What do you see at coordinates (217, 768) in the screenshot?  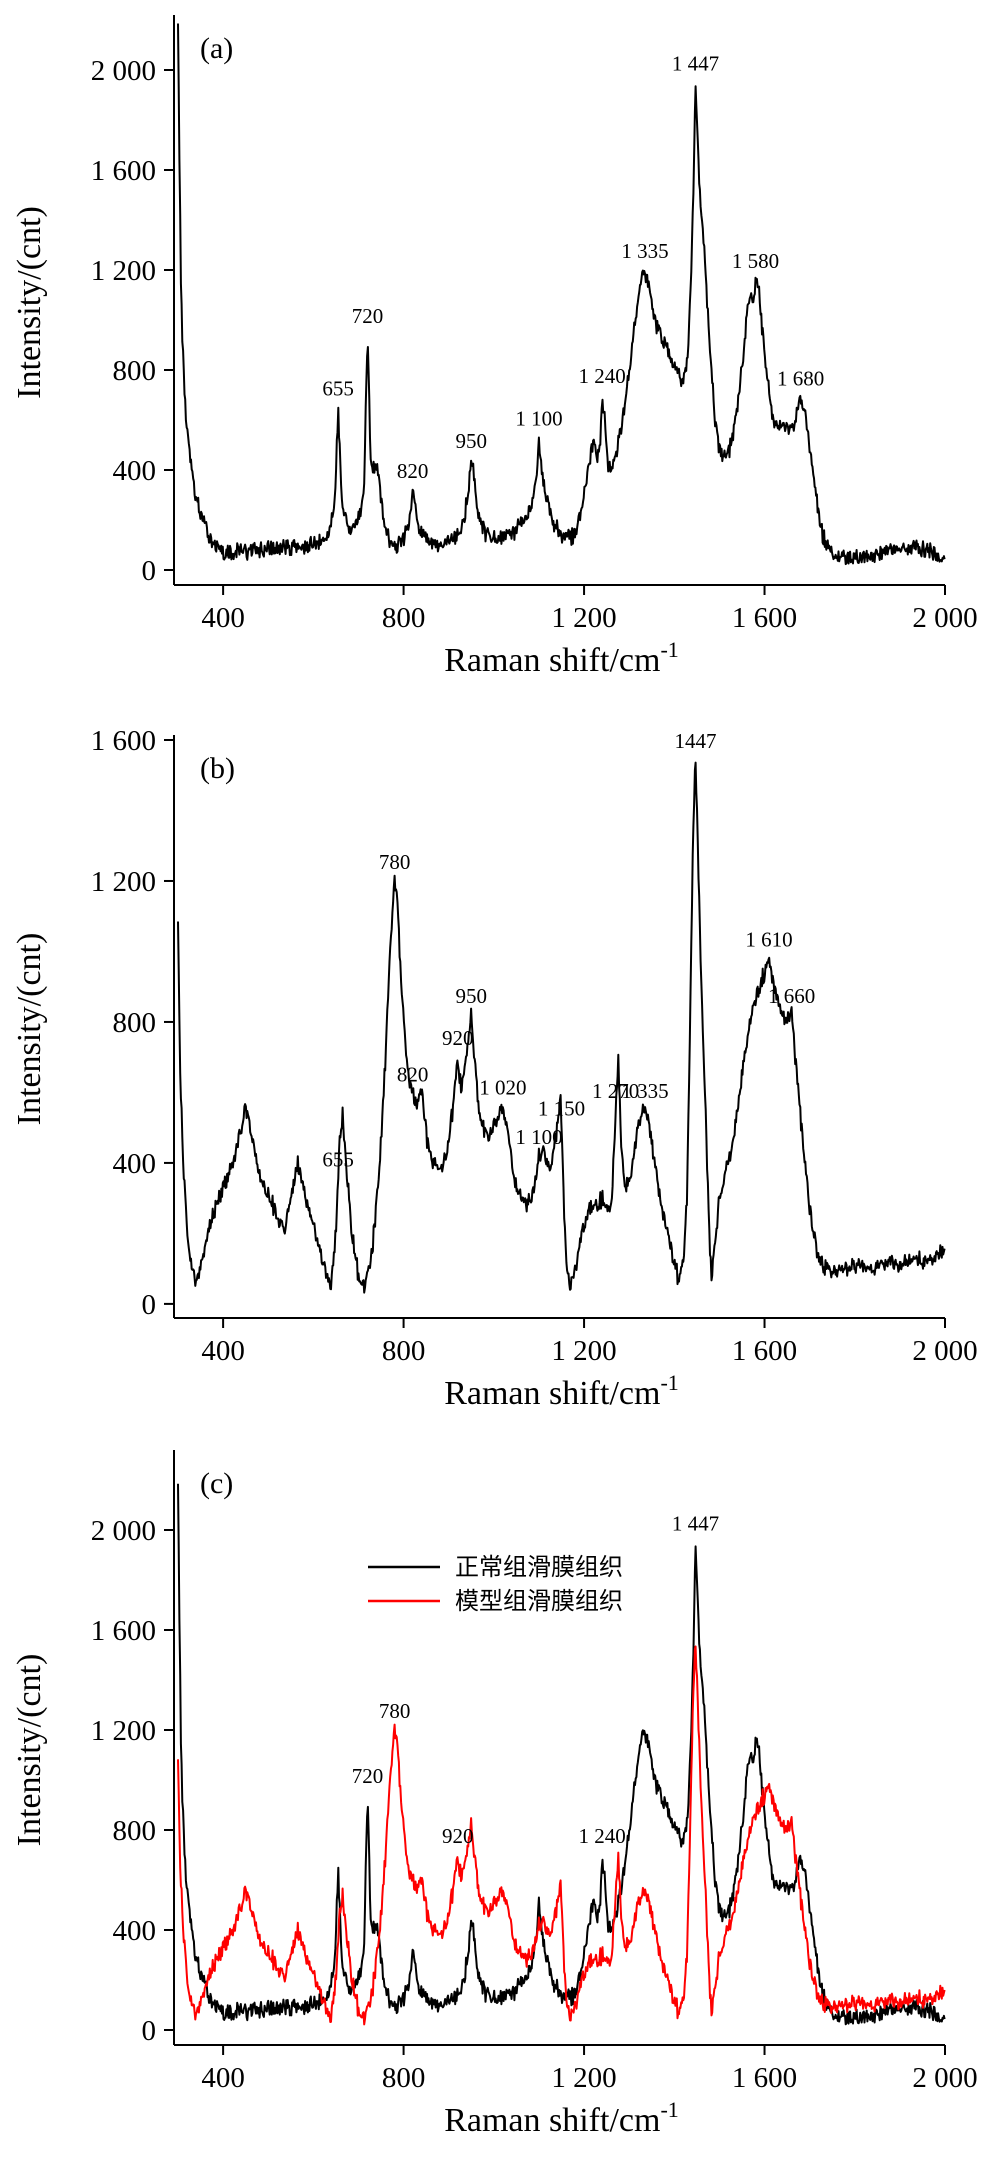 I see `panel-label: (b)` at bounding box center [217, 768].